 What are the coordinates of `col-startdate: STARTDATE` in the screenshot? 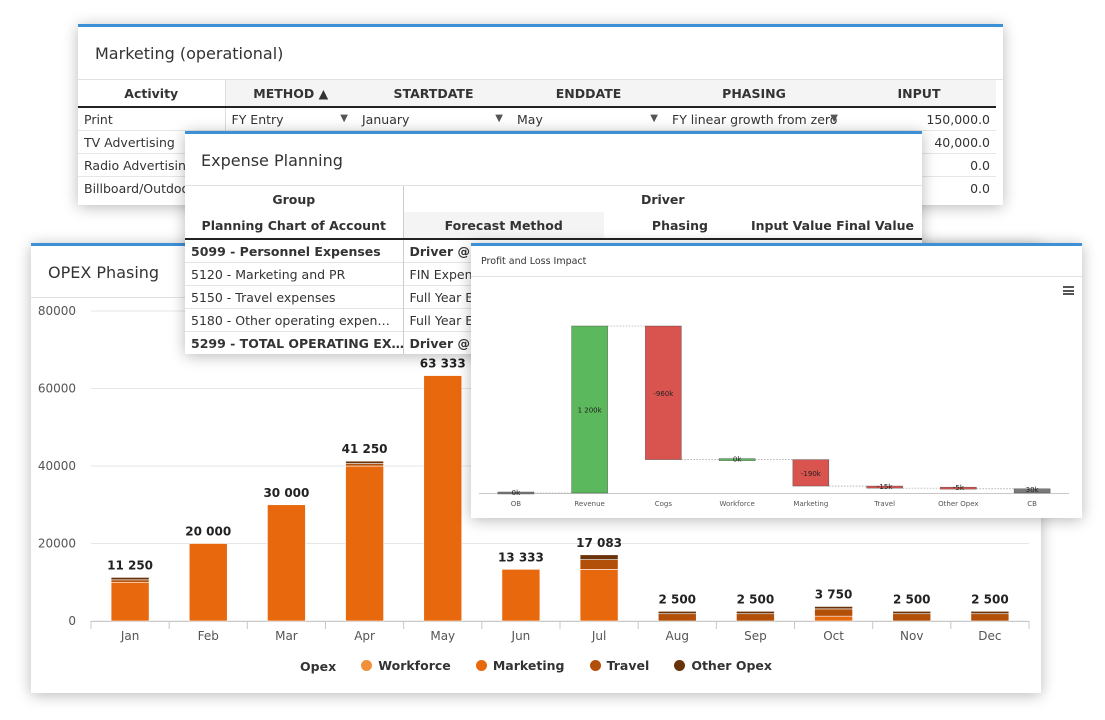 It's located at (433, 93).